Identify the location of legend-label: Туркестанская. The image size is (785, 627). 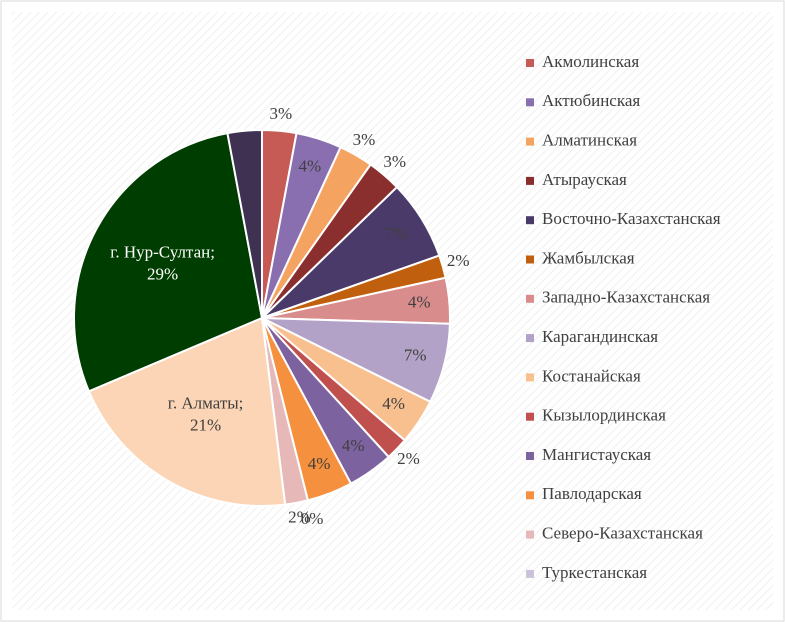
(594, 572).